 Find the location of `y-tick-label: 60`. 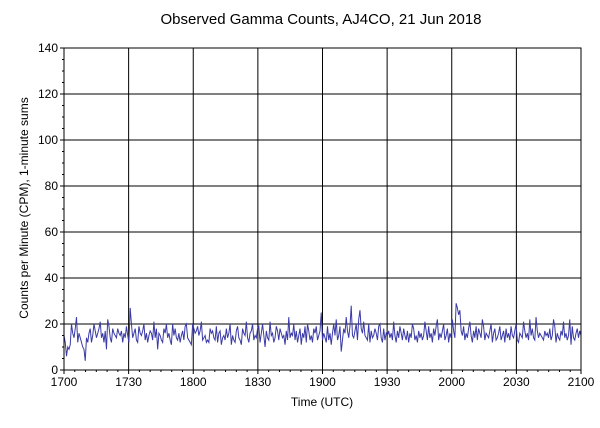

y-tick-label: 60 is located at coordinates (52, 232).